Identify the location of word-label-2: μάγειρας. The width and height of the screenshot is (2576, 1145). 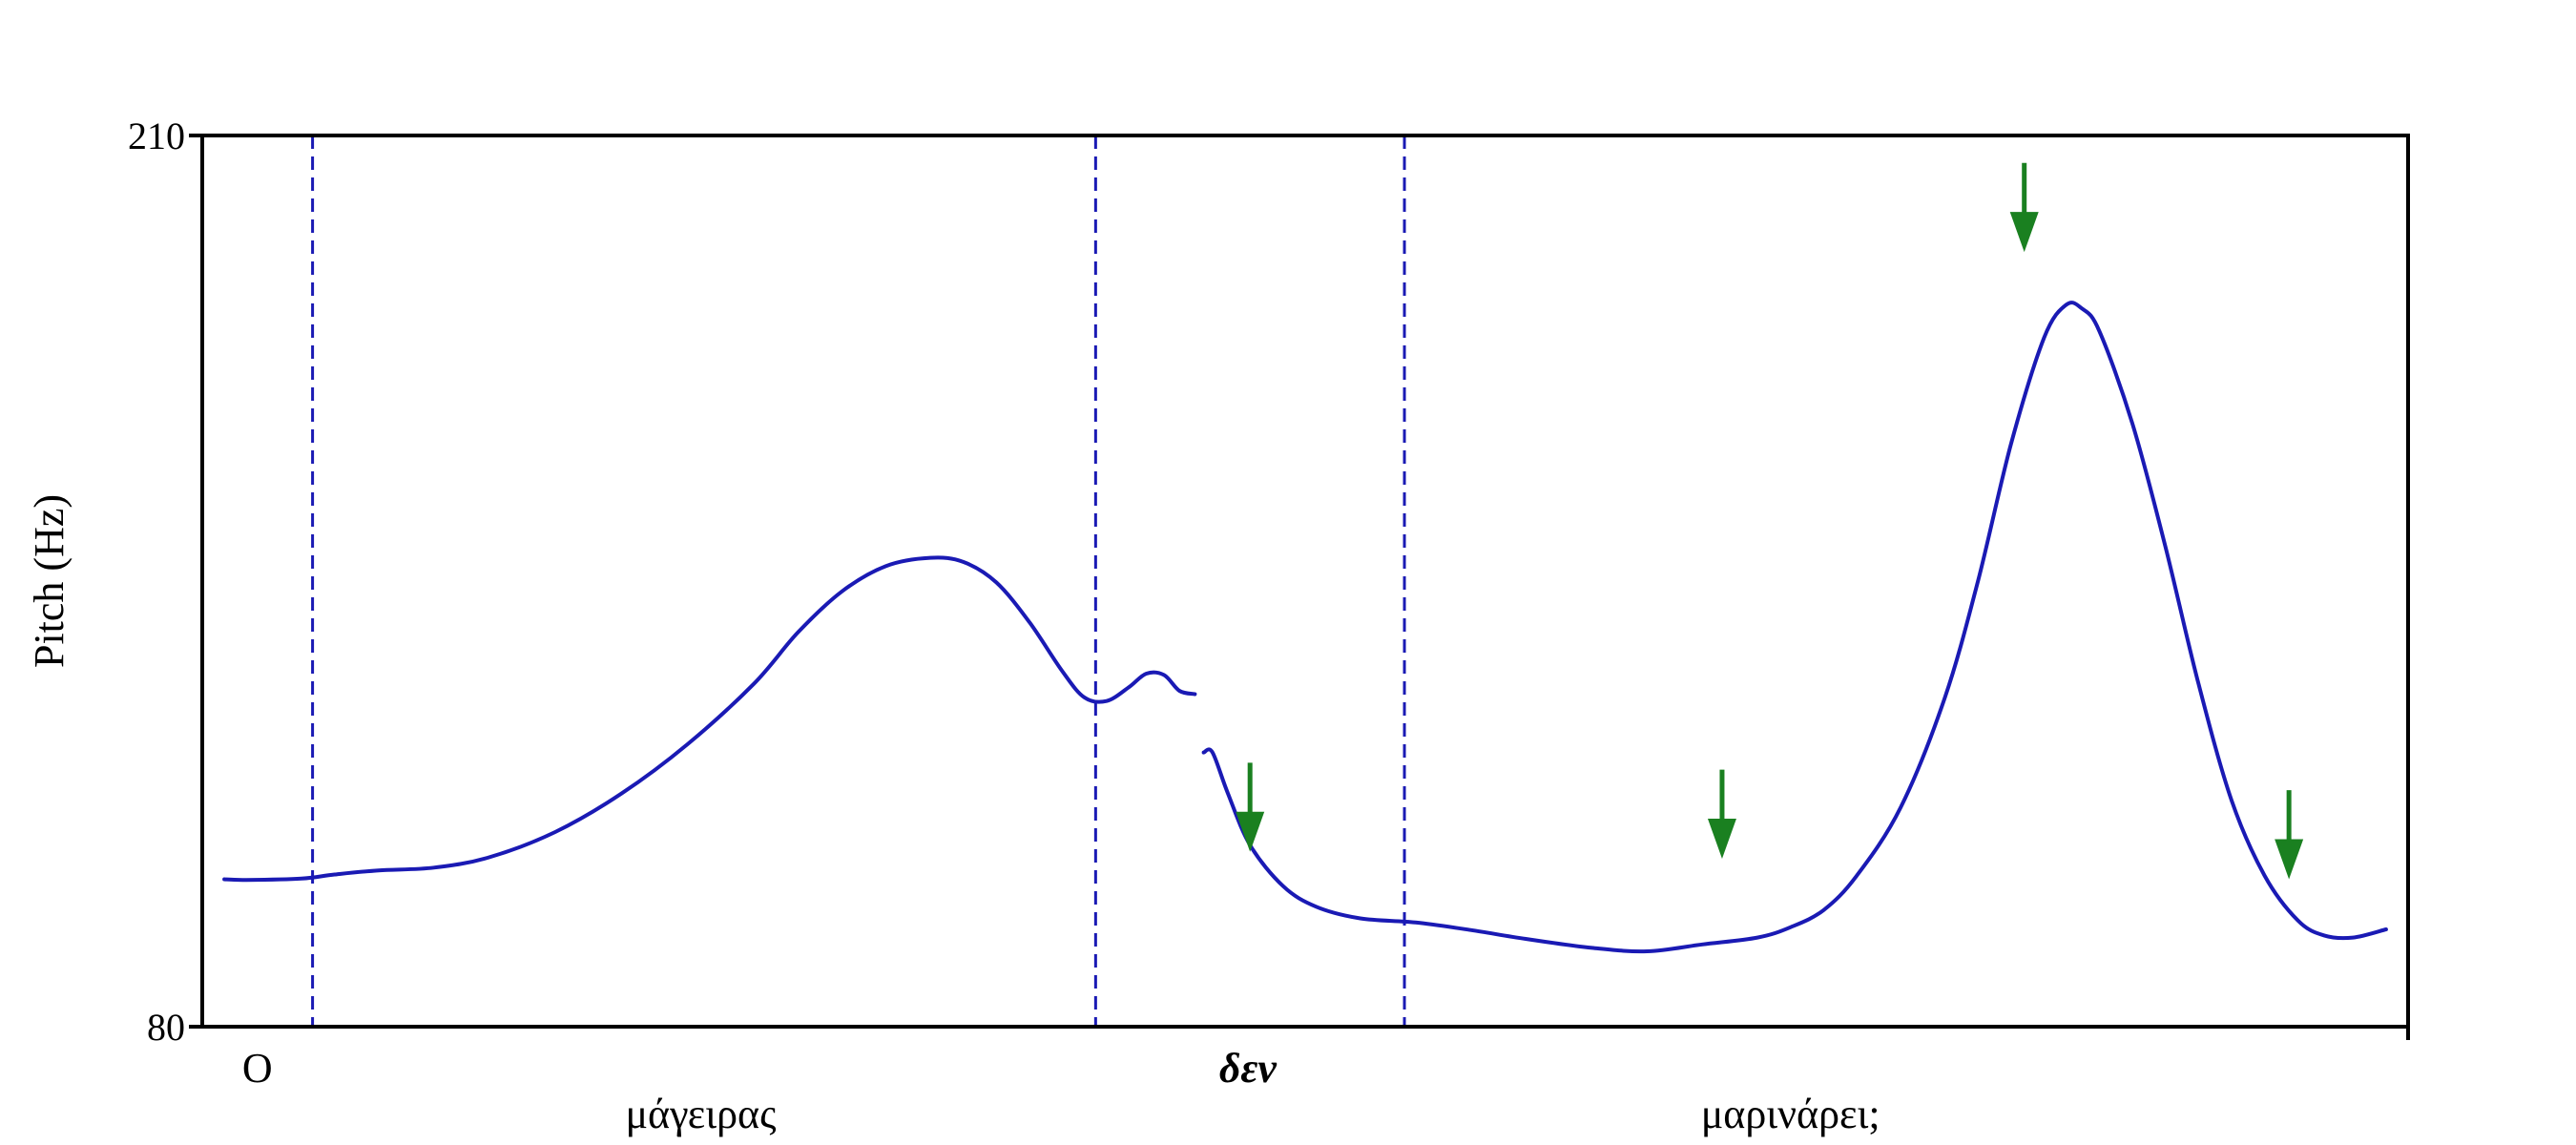
(700, 1114).